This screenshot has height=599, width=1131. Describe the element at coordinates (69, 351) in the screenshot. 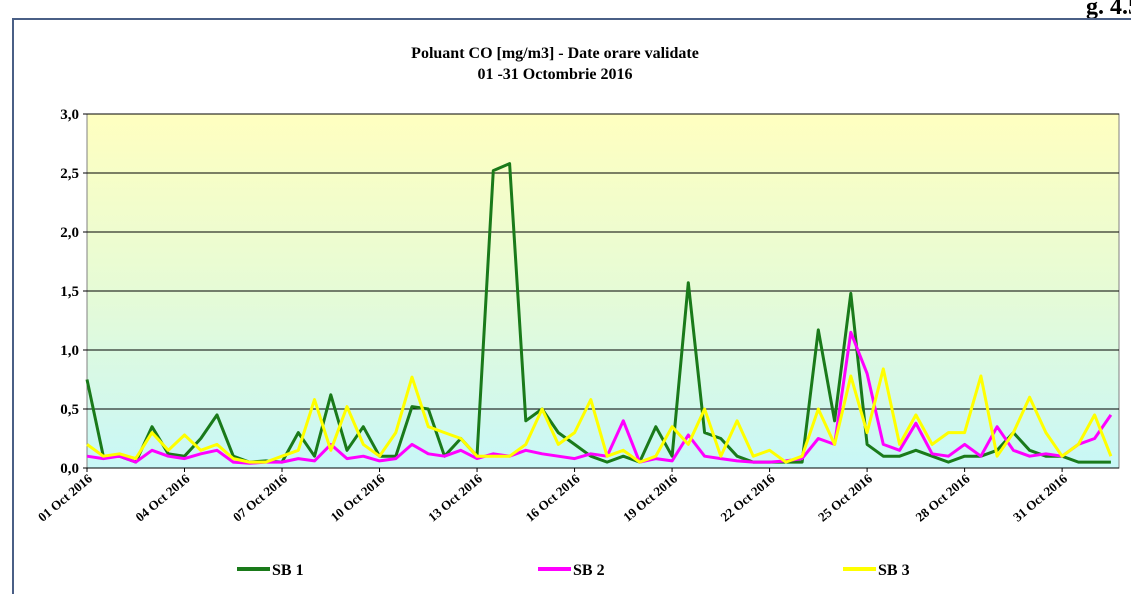

I see `y-tick-label: 1,0` at that location.